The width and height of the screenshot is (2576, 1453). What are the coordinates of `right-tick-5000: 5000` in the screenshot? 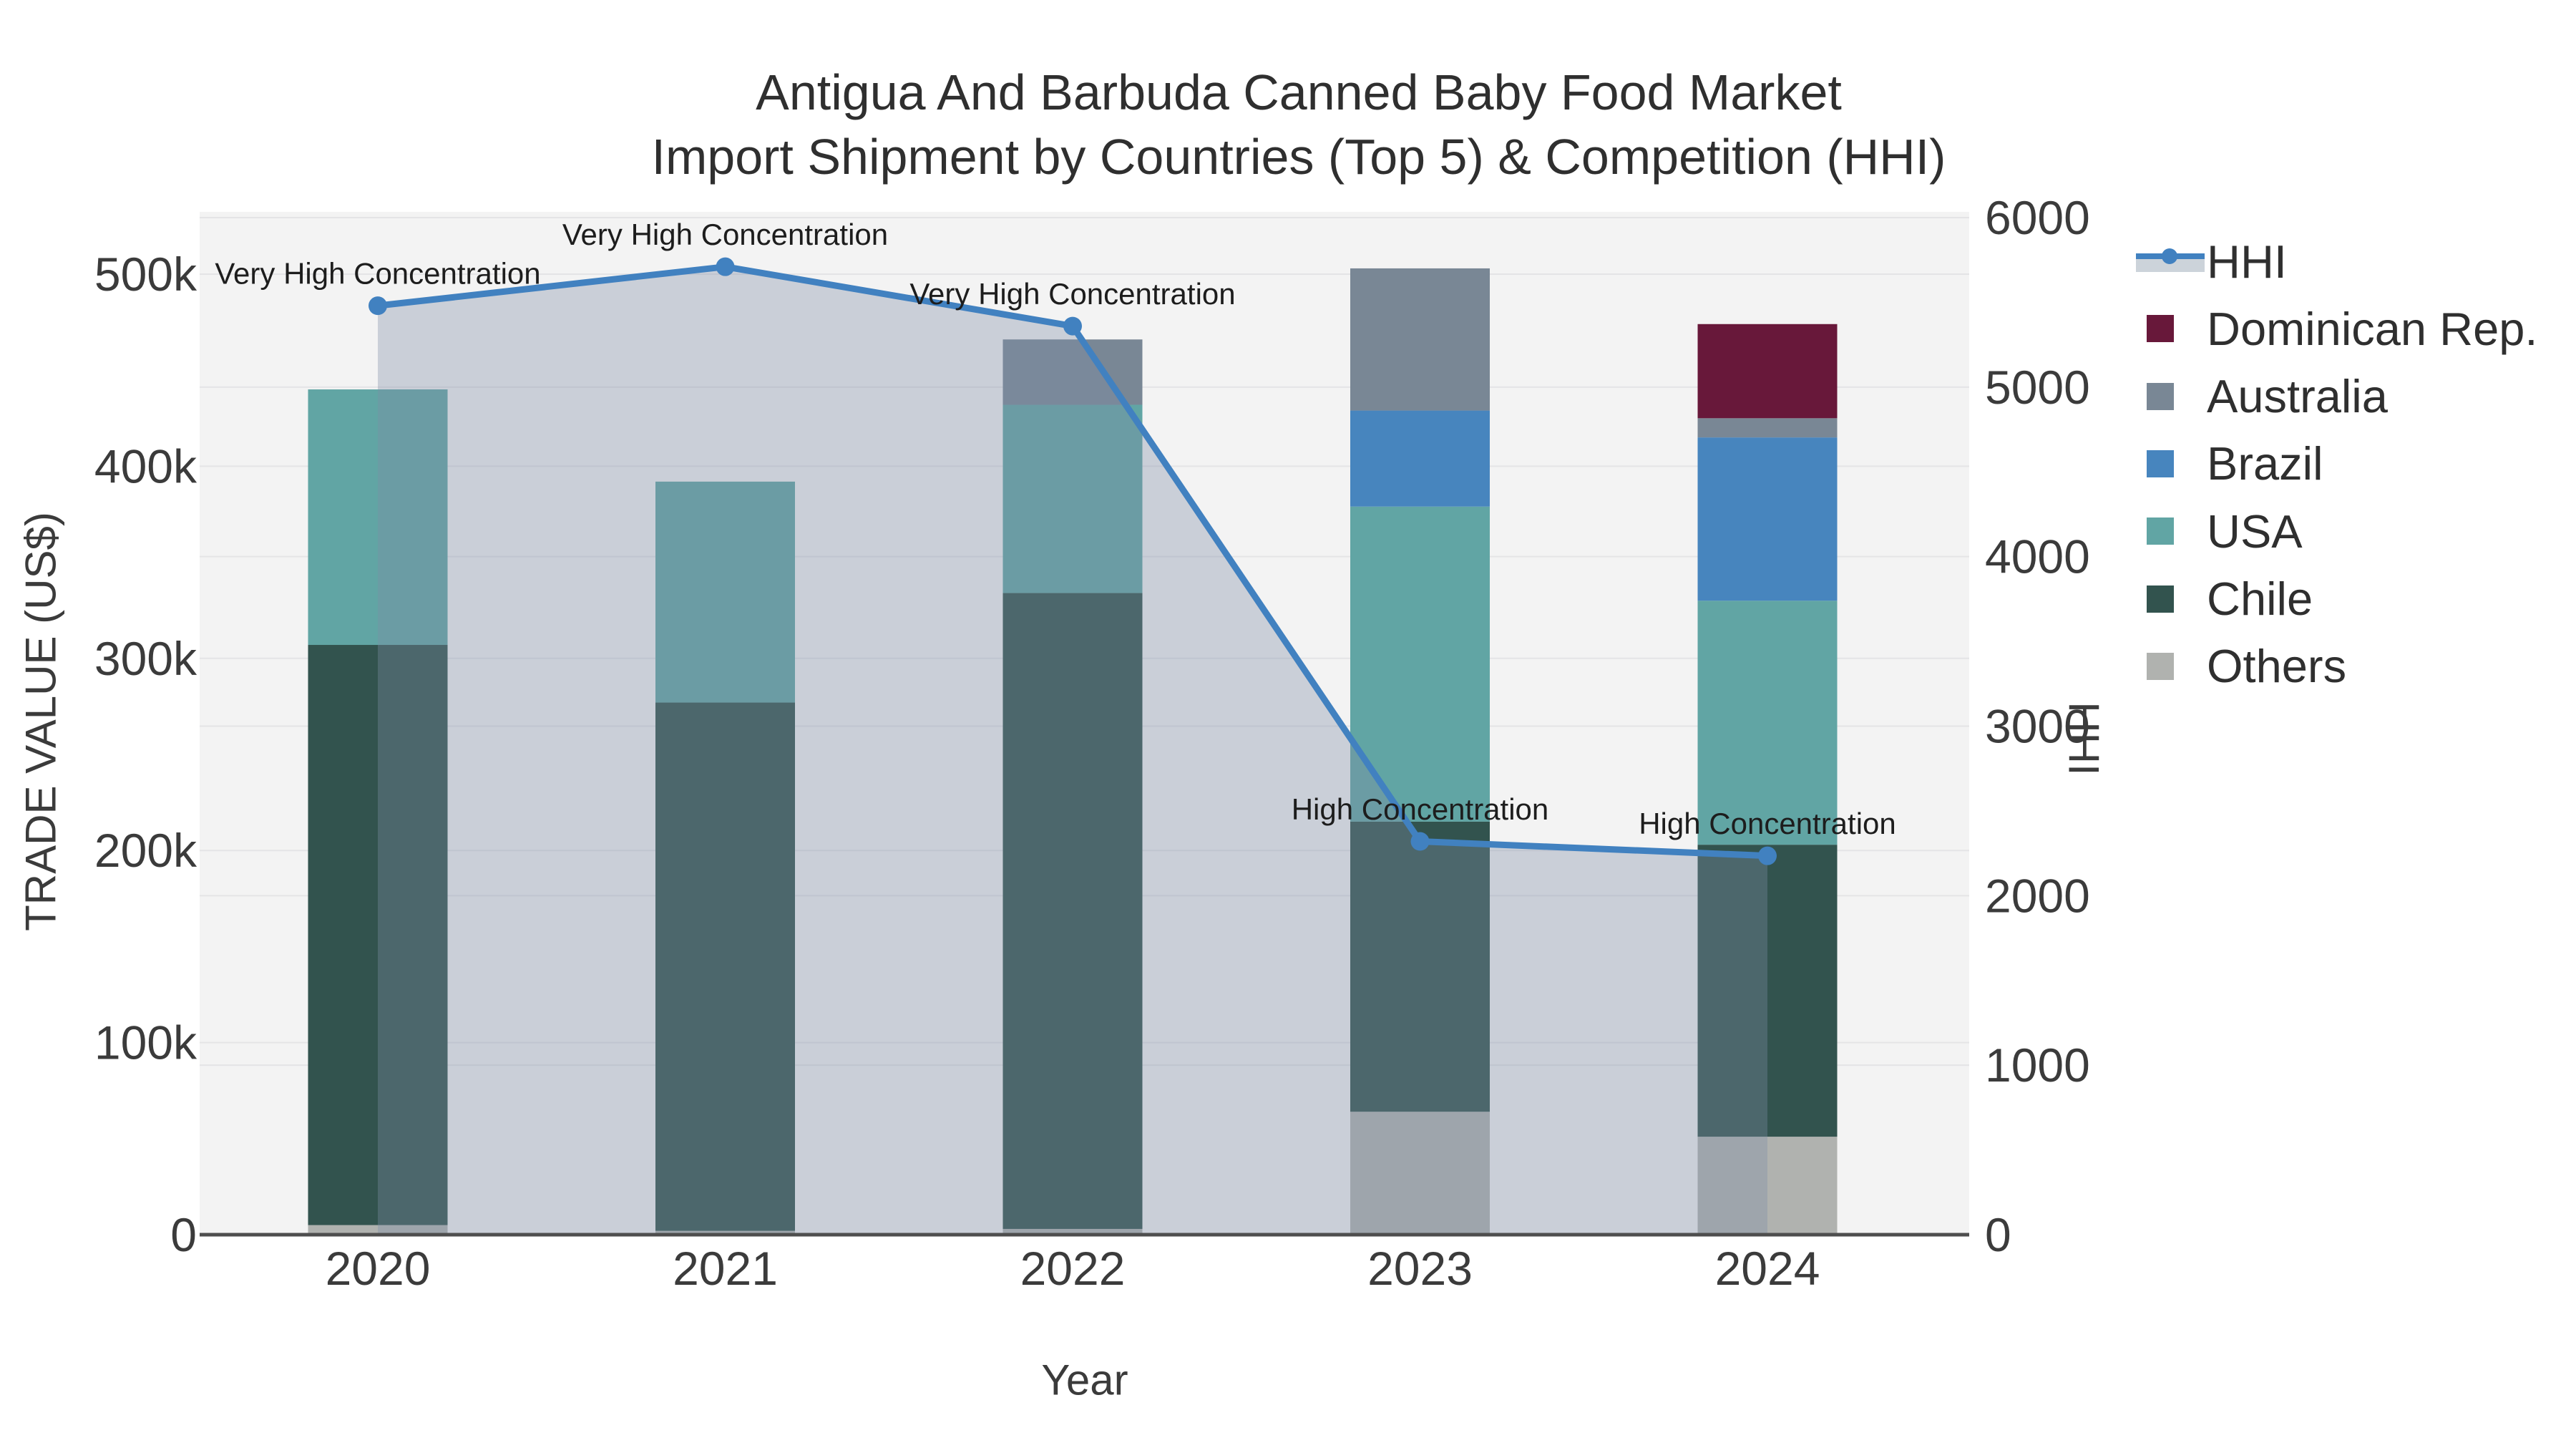 It's located at (2037, 387).